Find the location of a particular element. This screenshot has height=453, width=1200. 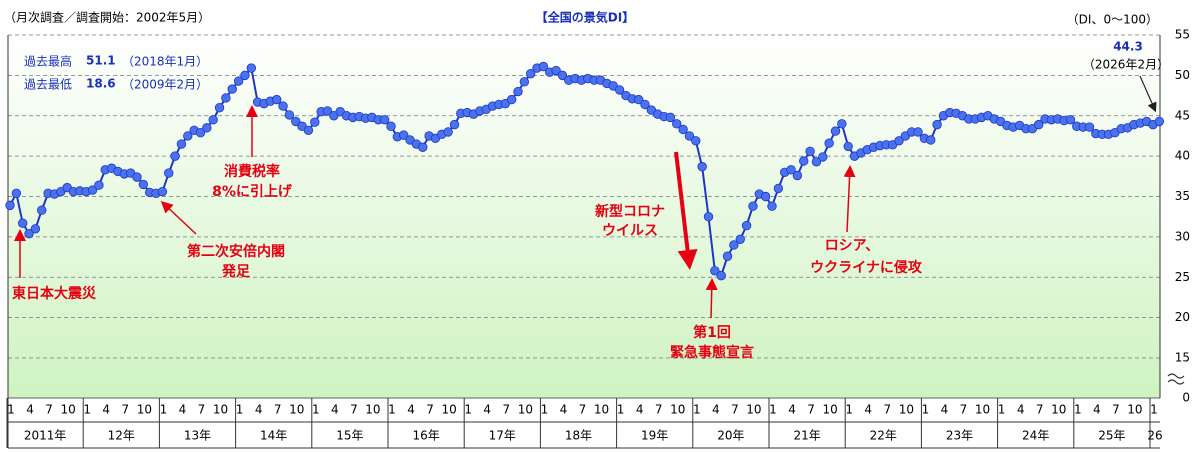

y-tick-label: 30 is located at coordinates (1182, 236).